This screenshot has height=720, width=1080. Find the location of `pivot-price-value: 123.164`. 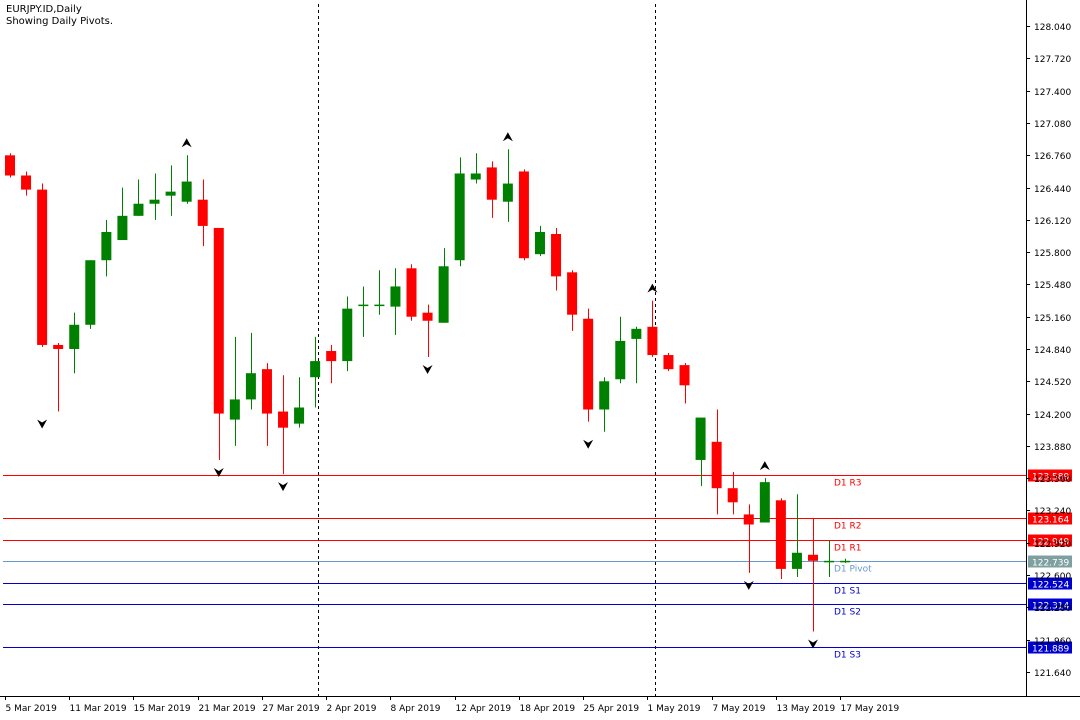

pivot-price-value: 123.164 is located at coordinates (1050, 521).